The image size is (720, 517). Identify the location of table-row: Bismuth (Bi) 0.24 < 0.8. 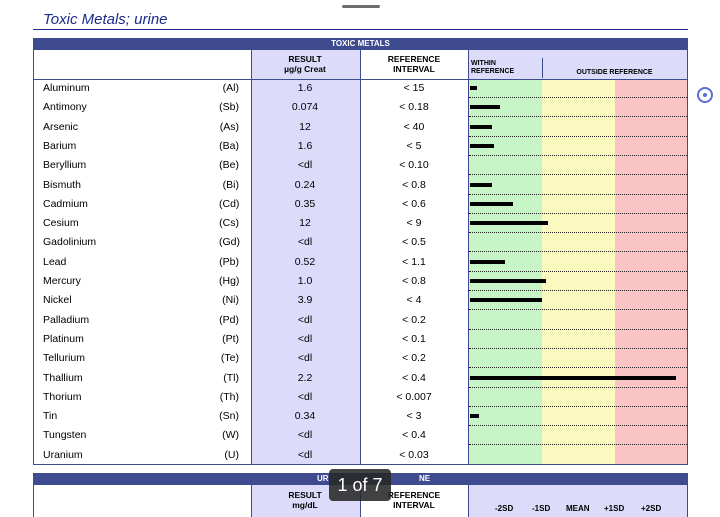
(360, 185).